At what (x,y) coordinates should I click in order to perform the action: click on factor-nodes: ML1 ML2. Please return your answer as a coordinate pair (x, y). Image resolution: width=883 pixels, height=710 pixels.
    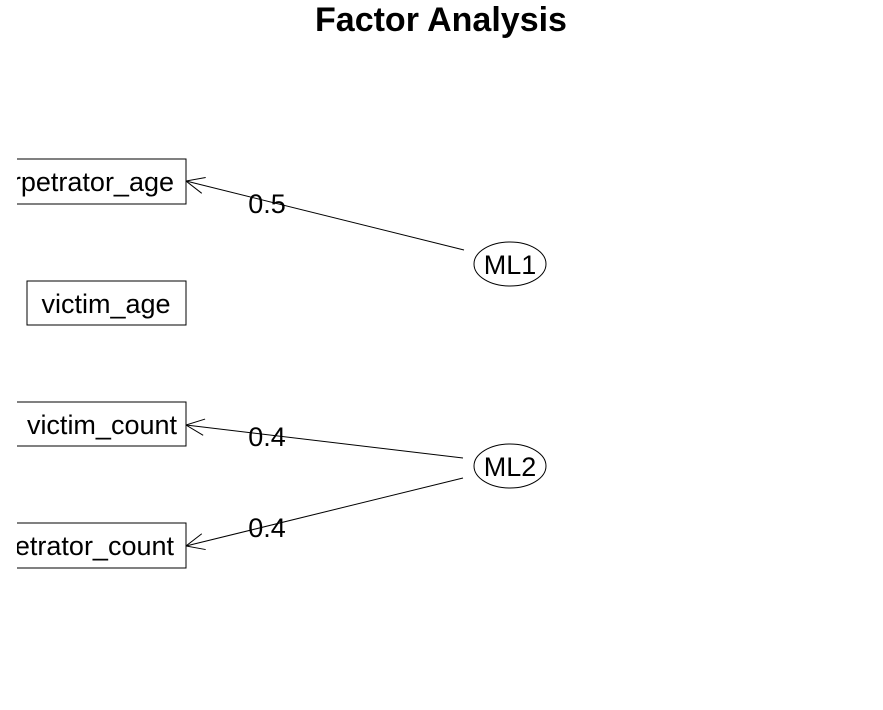
    Looking at the image, I should click on (510, 365).